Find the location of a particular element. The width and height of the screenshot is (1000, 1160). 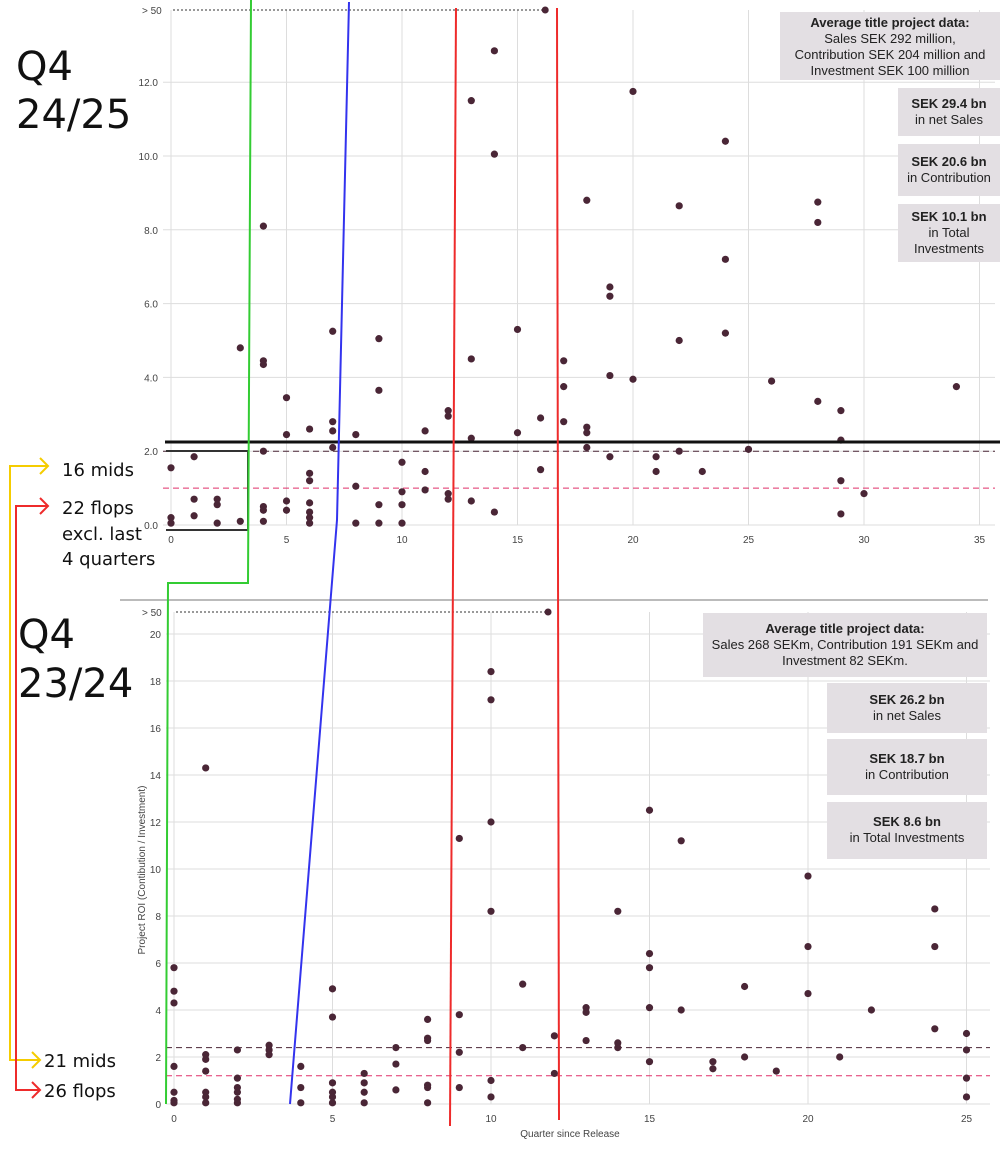

top-y-tick-6: 12.0 is located at coordinates (149, 83).